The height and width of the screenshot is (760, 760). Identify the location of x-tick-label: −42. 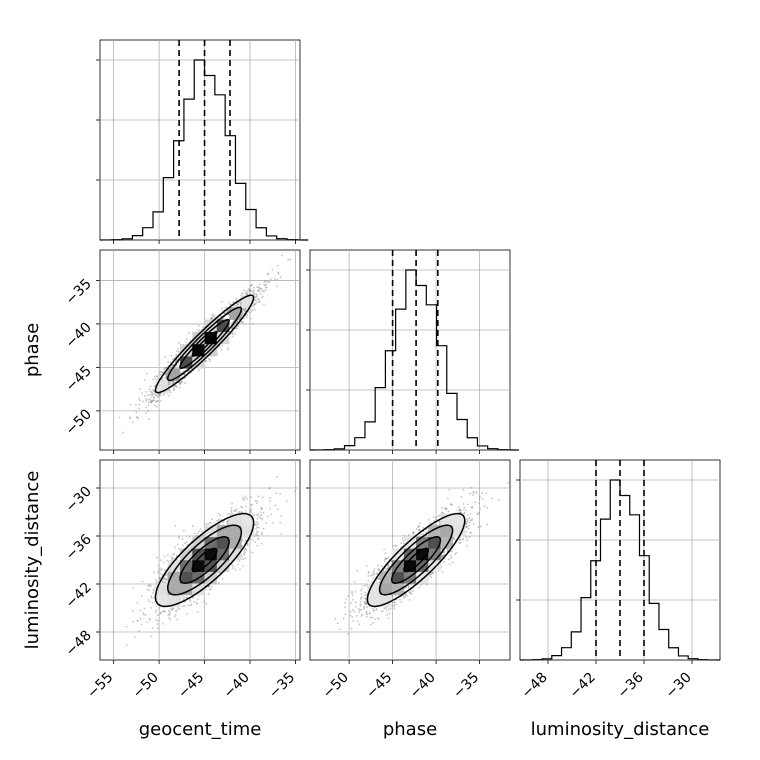
(583, 686).